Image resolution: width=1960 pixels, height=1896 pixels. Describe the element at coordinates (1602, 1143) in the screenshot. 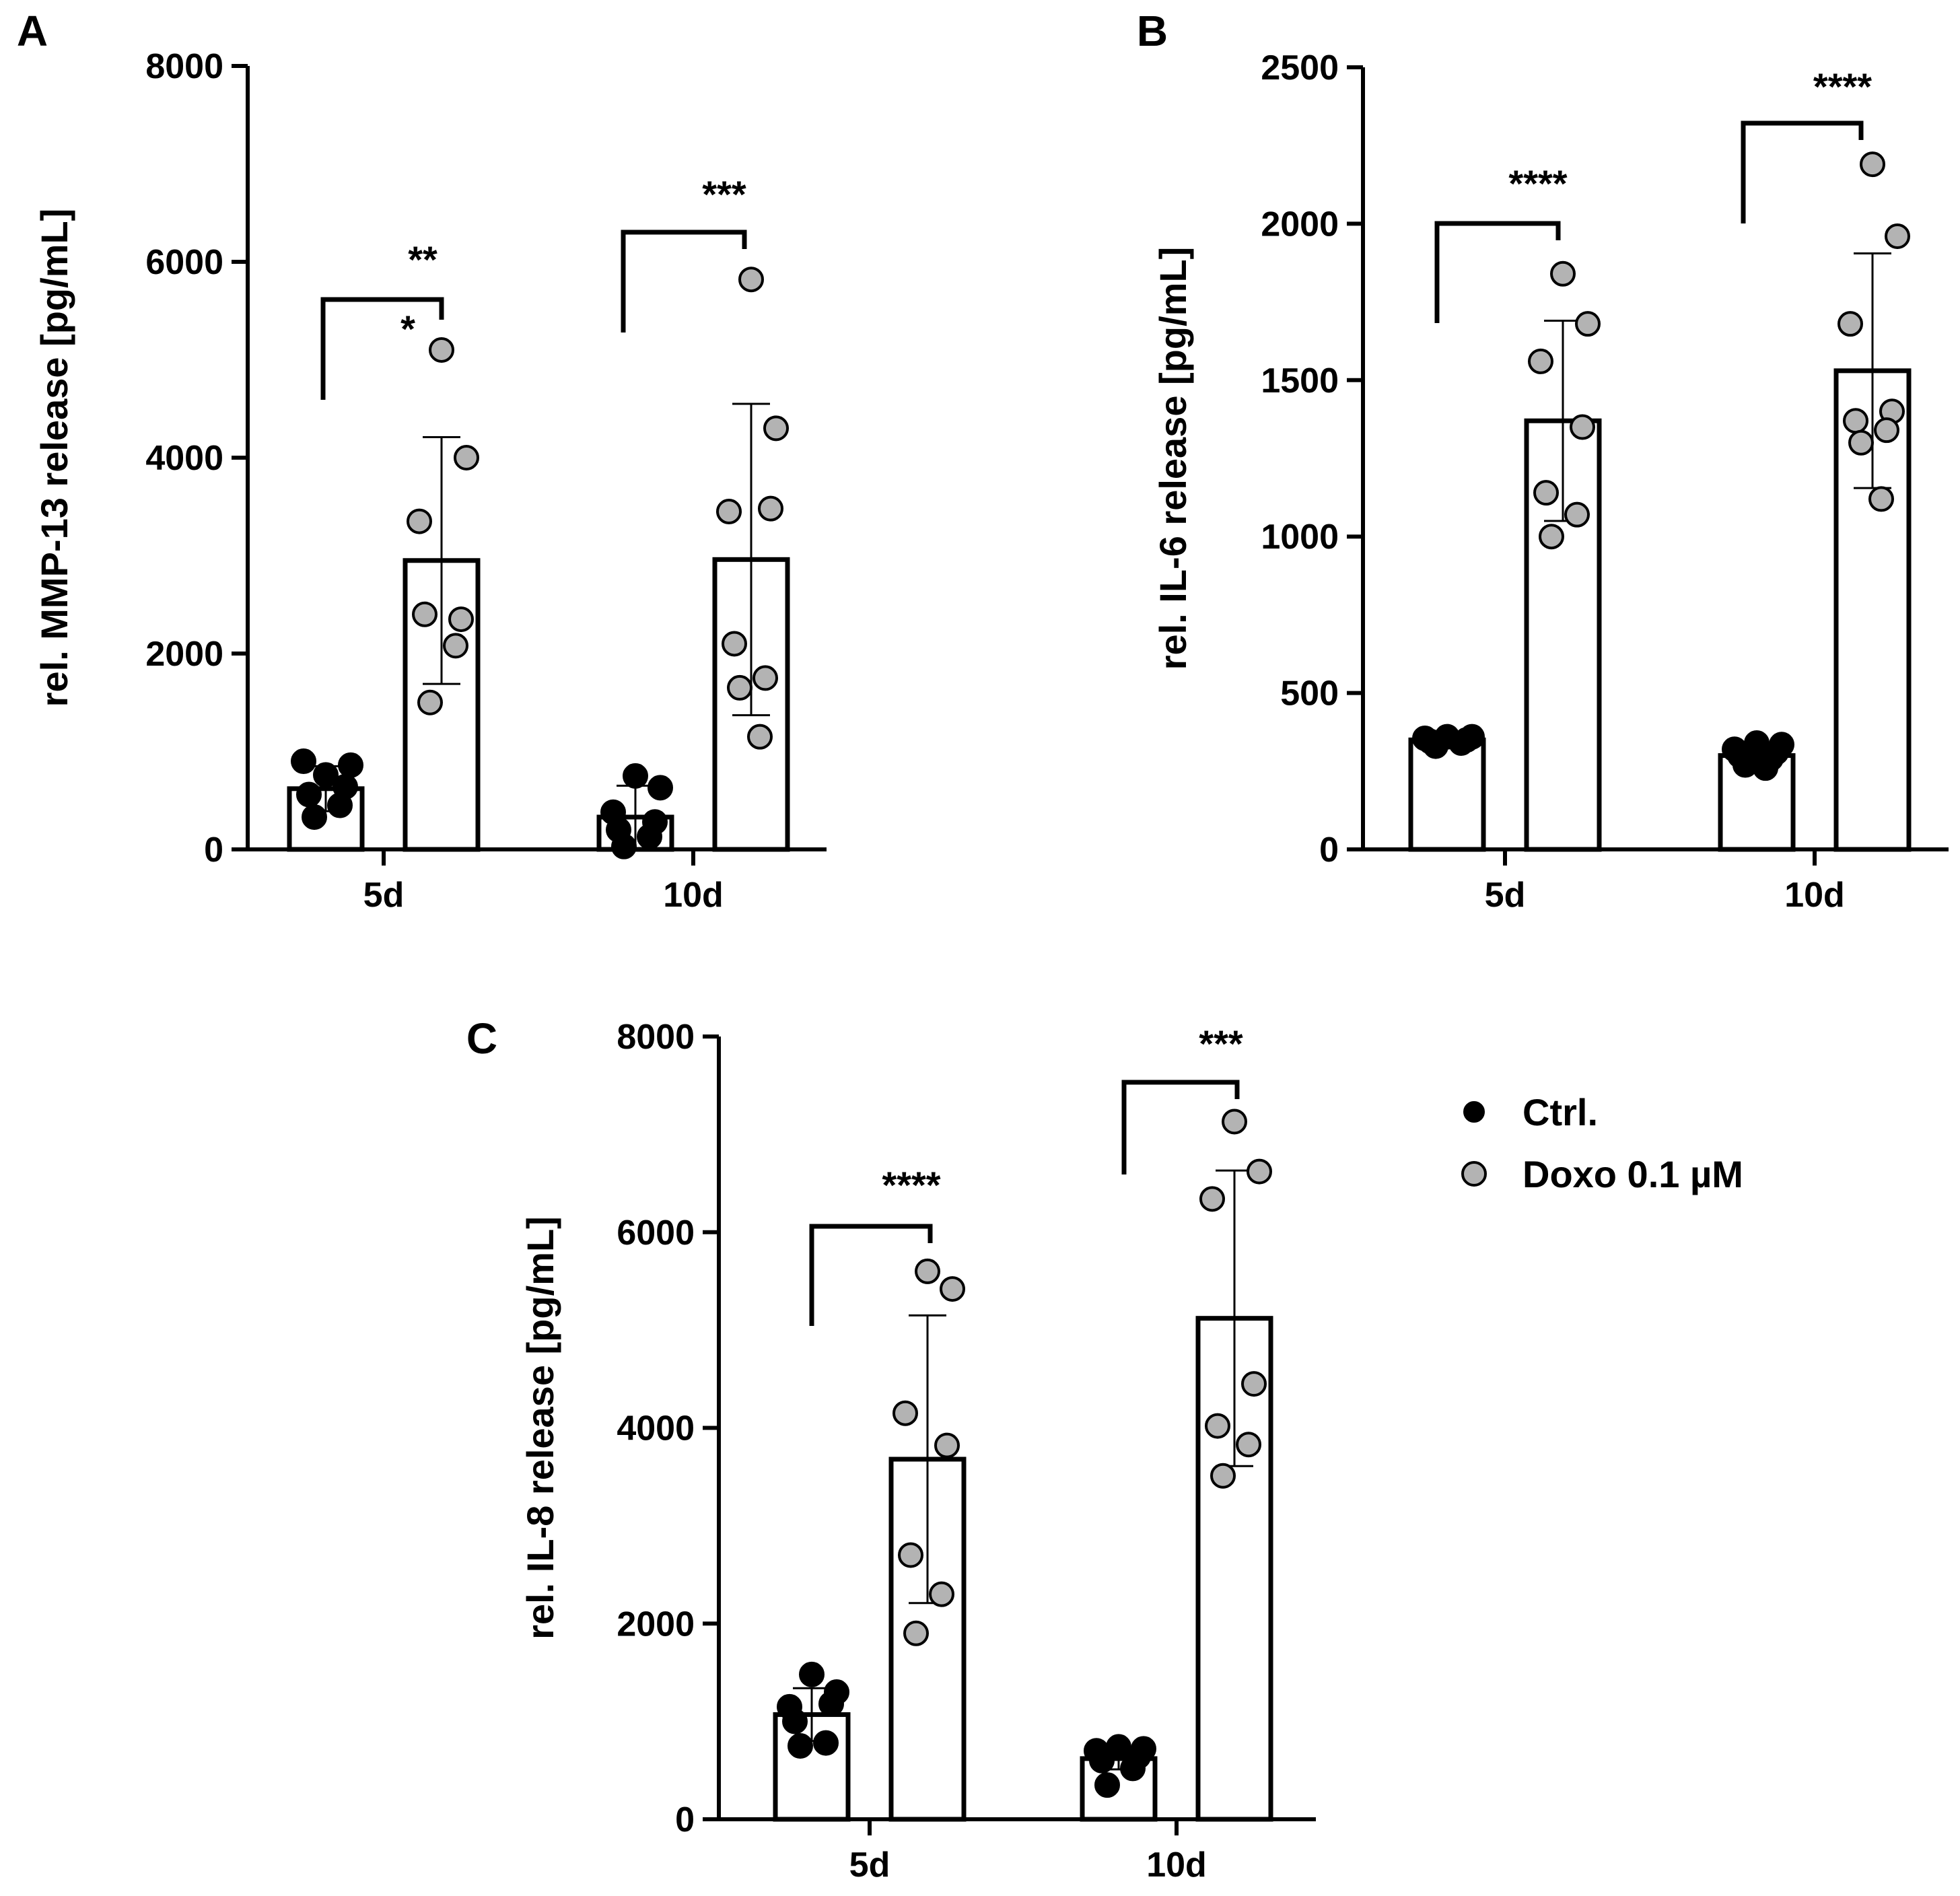

I see `legend: Ctrl. Doxo 0.1 µM` at that location.